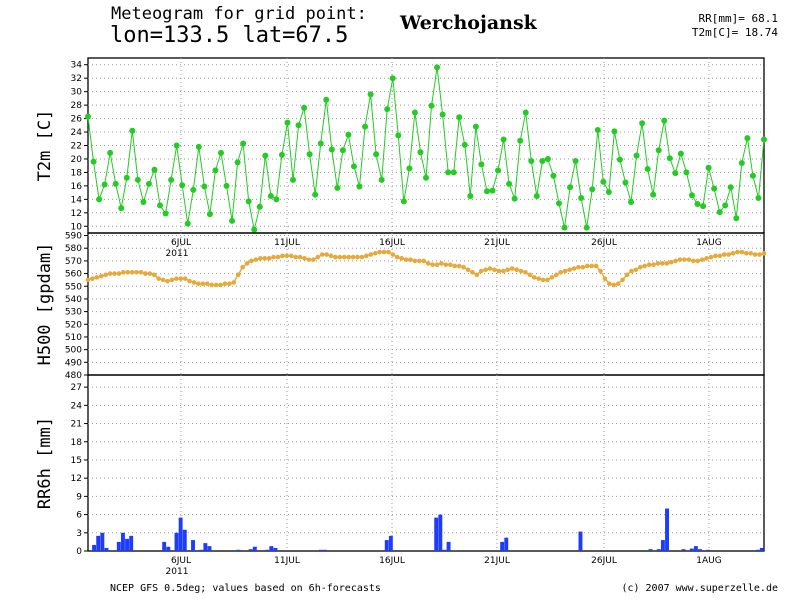 The height and width of the screenshot is (600, 800). Describe the element at coordinates (77, 106) in the screenshot. I see `y-tick-label: 28` at that location.